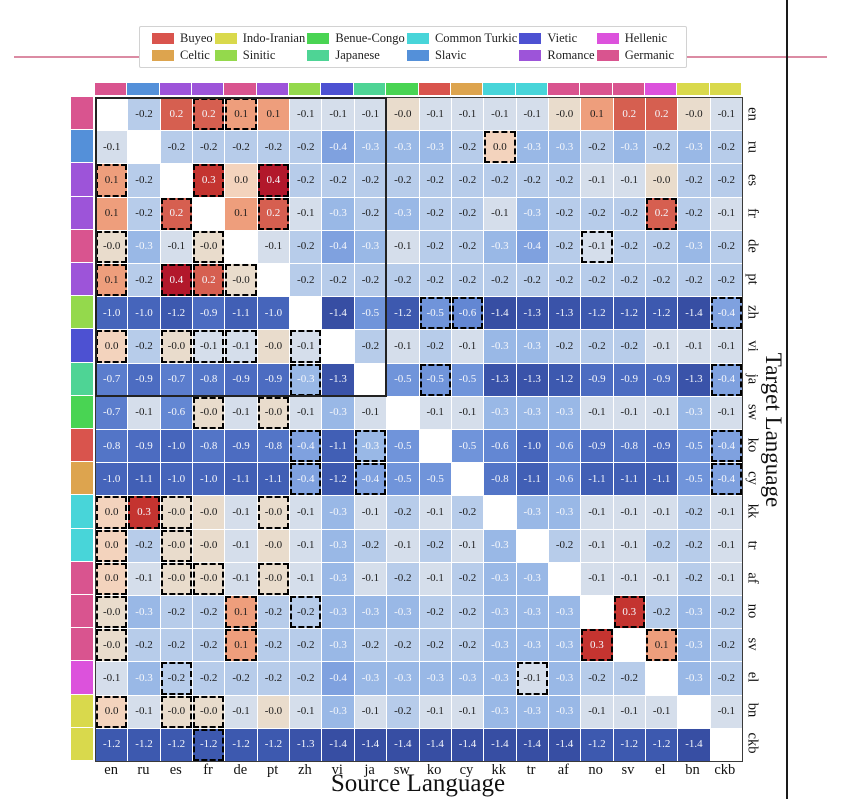 This screenshot has width=841, height=799. What do you see at coordinates (176, 744) in the screenshot?
I see `heatmap-cell-ckb-es: -1.2` at bounding box center [176, 744].